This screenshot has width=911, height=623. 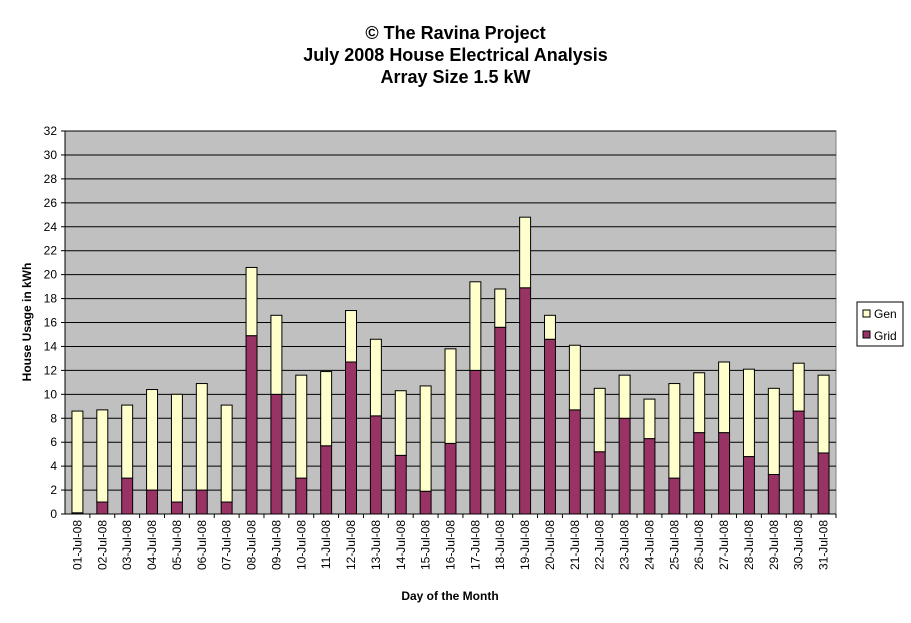 What do you see at coordinates (51, 179) in the screenshot?
I see `y-tick-label: 28` at bounding box center [51, 179].